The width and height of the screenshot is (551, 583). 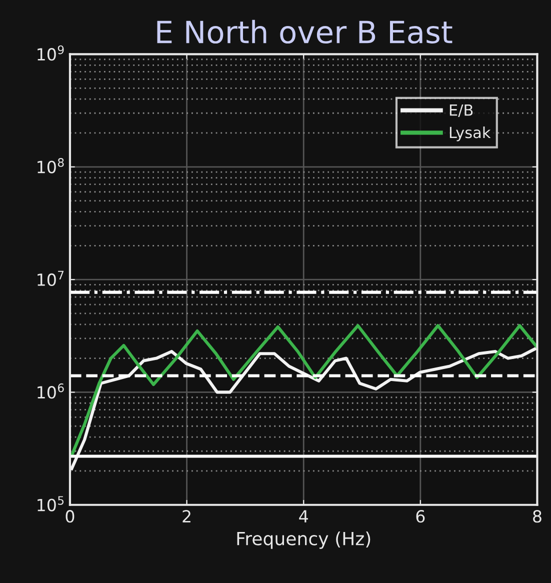 What do you see at coordinates (70, 516) in the screenshot?
I see `x-tick-label: 0` at bounding box center [70, 516].